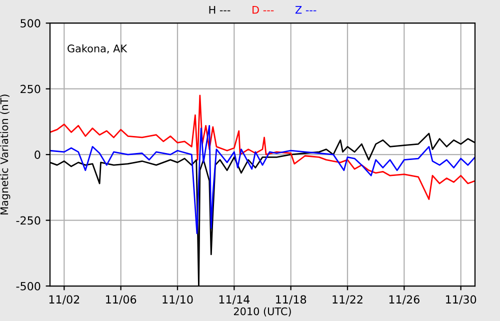 Image resolution: width=500 pixels, height=321 pixels. I want to click on y-axis-title: Magnetic Variation (nT), so click(5, 154).